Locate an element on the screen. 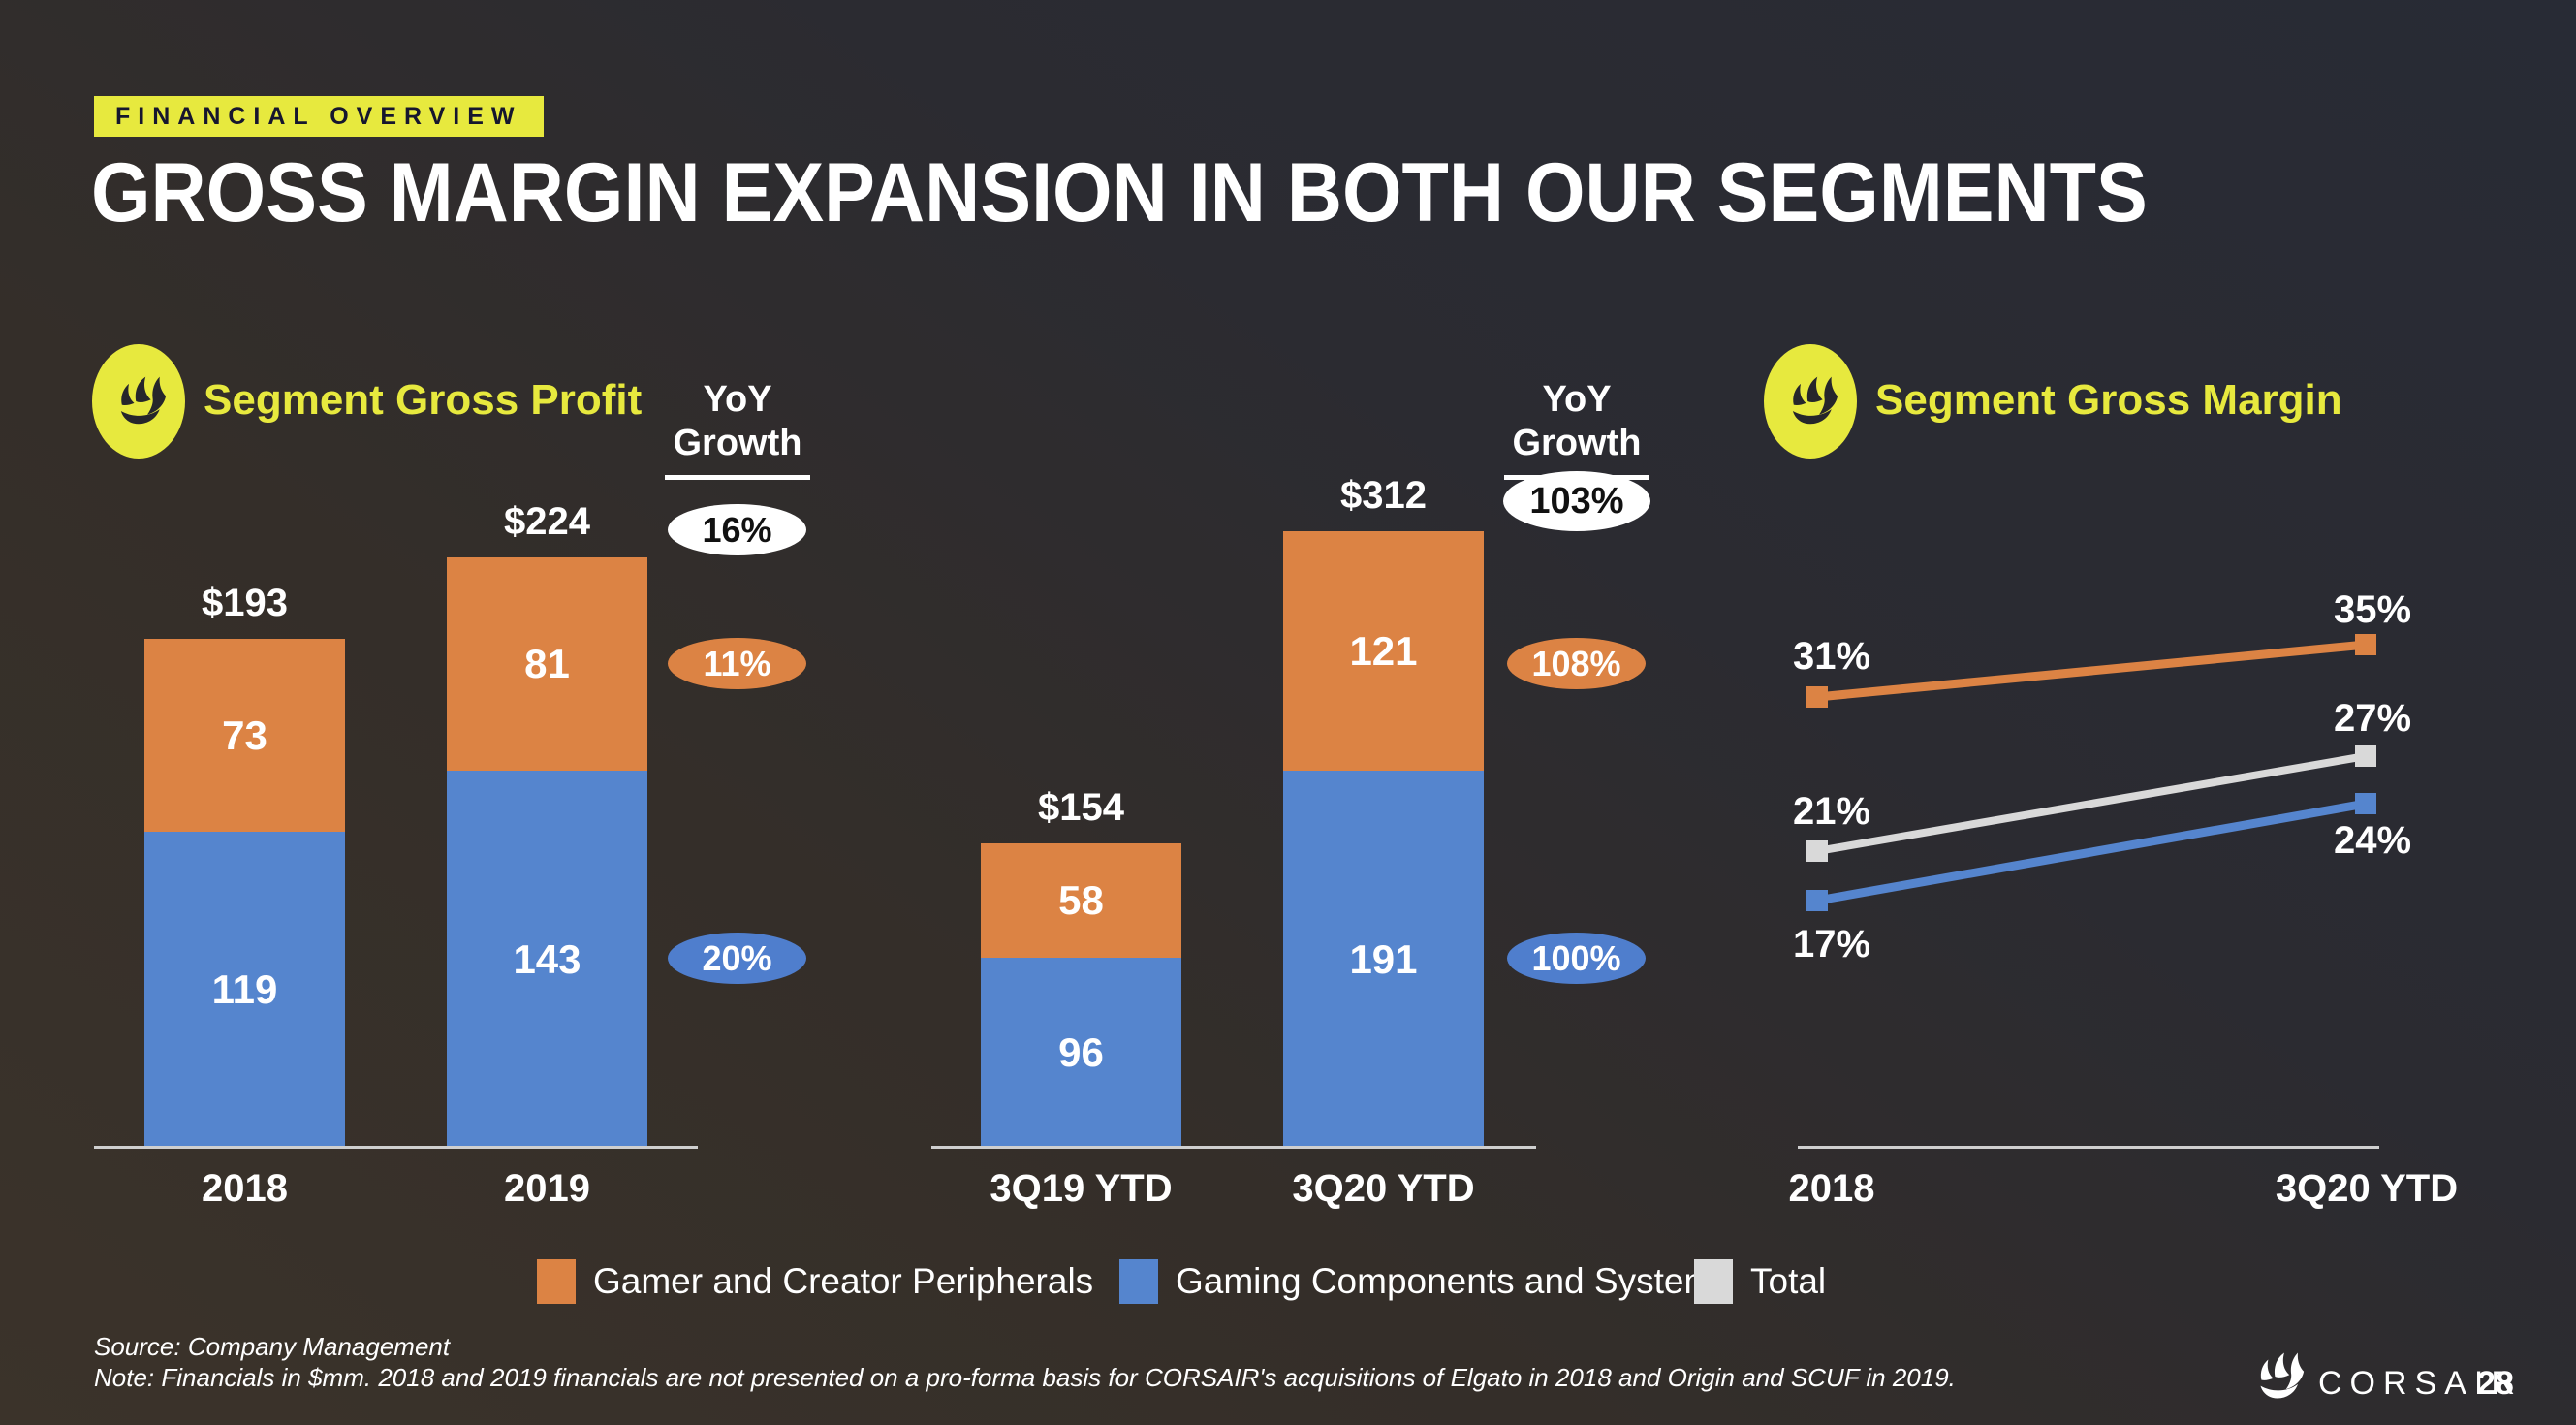  bar-segment-peripherals-2018: 73 is located at coordinates (244, 736).